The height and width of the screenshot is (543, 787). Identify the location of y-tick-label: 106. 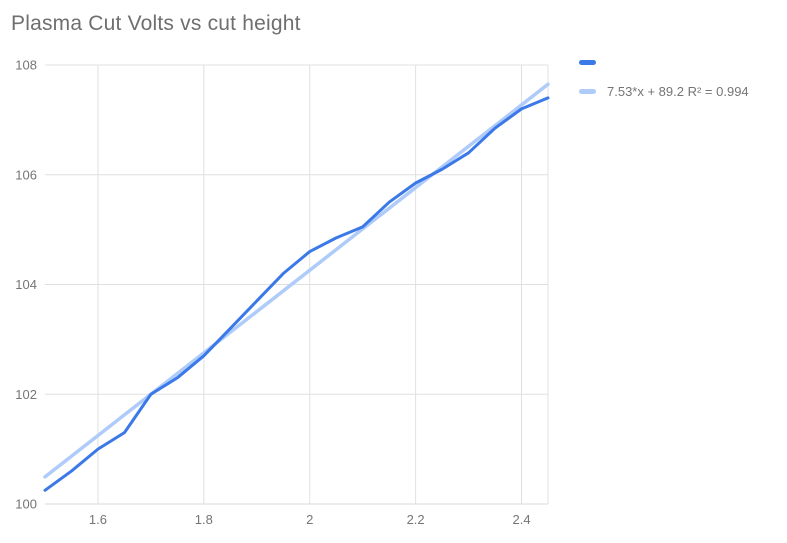
(26, 174).